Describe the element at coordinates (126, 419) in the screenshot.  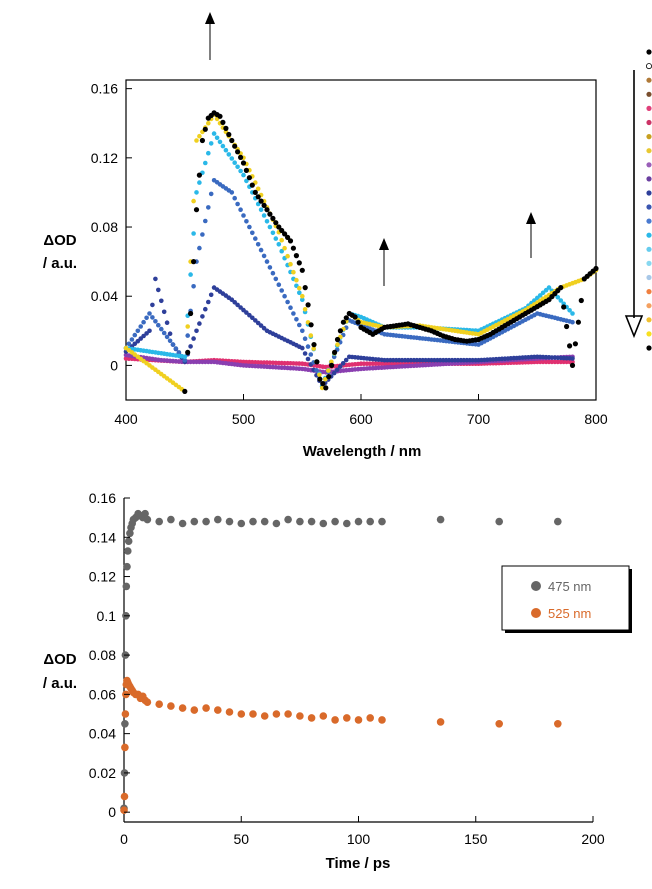
I see `top-x-tick-label: 400` at that location.